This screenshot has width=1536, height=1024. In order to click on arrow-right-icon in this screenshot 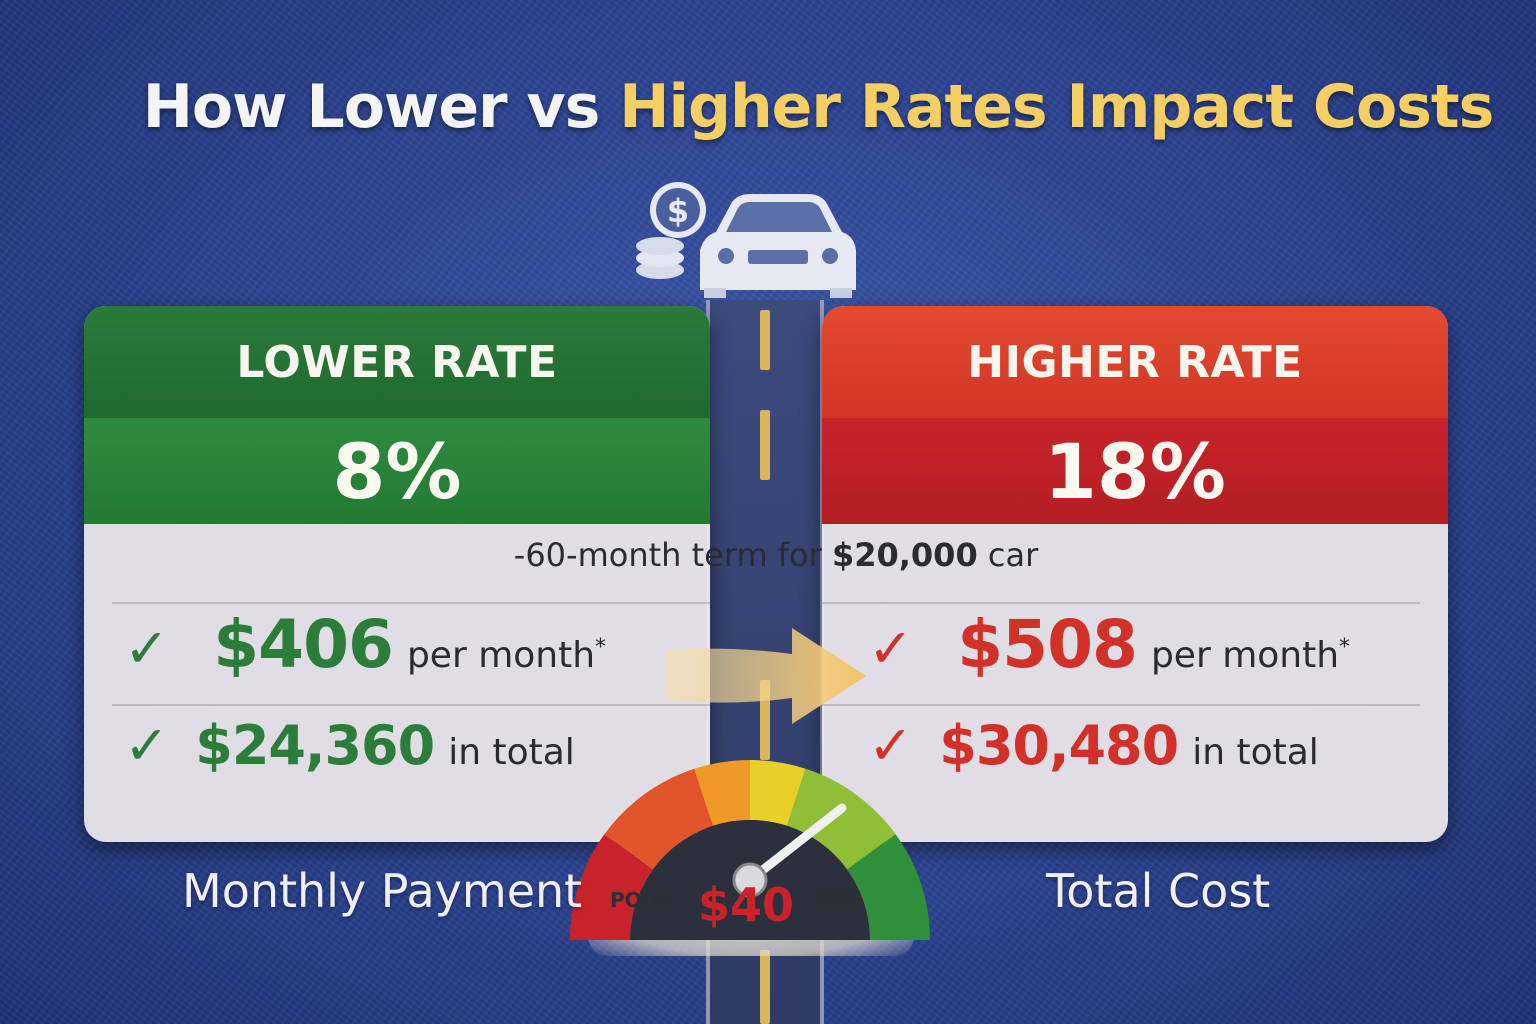, I will do `click(766, 676)`.